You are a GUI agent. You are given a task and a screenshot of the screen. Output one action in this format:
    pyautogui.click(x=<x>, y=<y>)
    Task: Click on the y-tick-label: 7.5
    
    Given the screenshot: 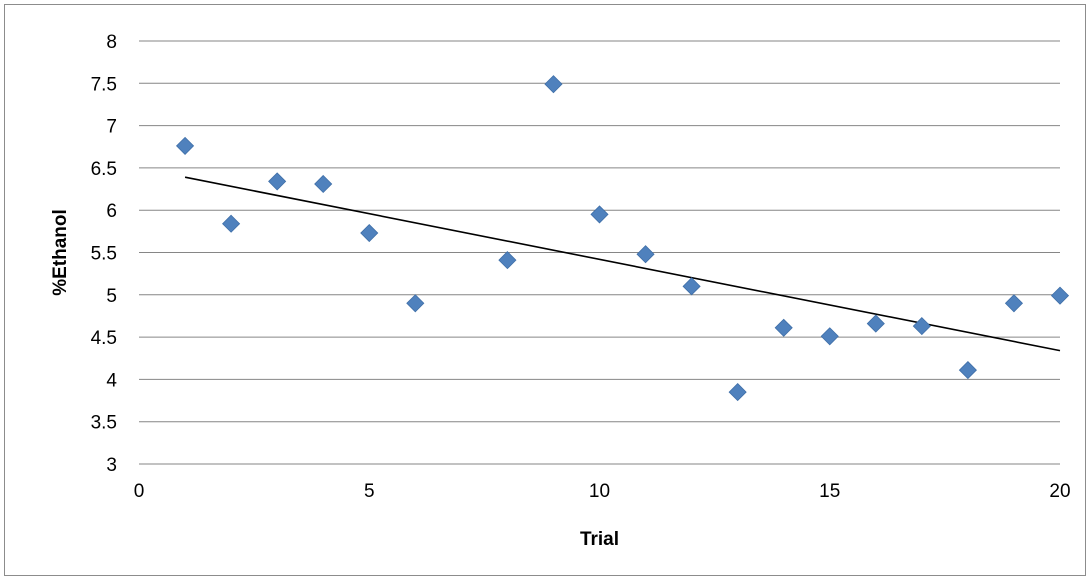 What is the action you would take?
    pyautogui.click(x=104, y=84)
    